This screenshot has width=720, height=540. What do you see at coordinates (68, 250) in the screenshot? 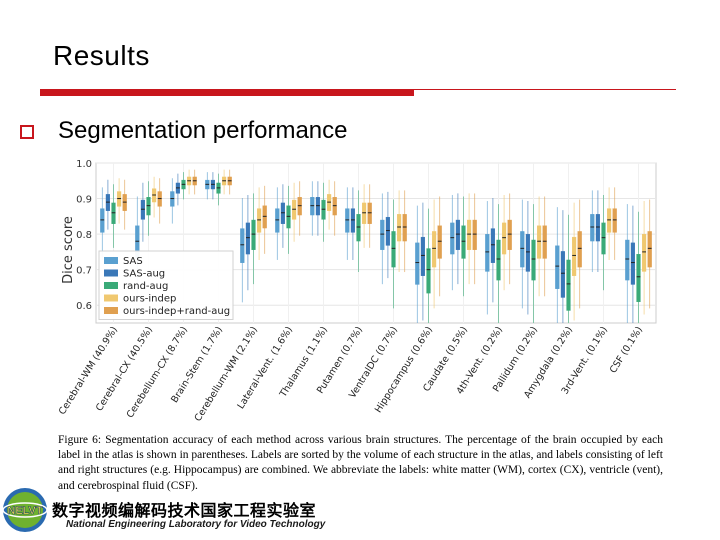
I see `y-axis-label: Dice score` at bounding box center [68, 250].